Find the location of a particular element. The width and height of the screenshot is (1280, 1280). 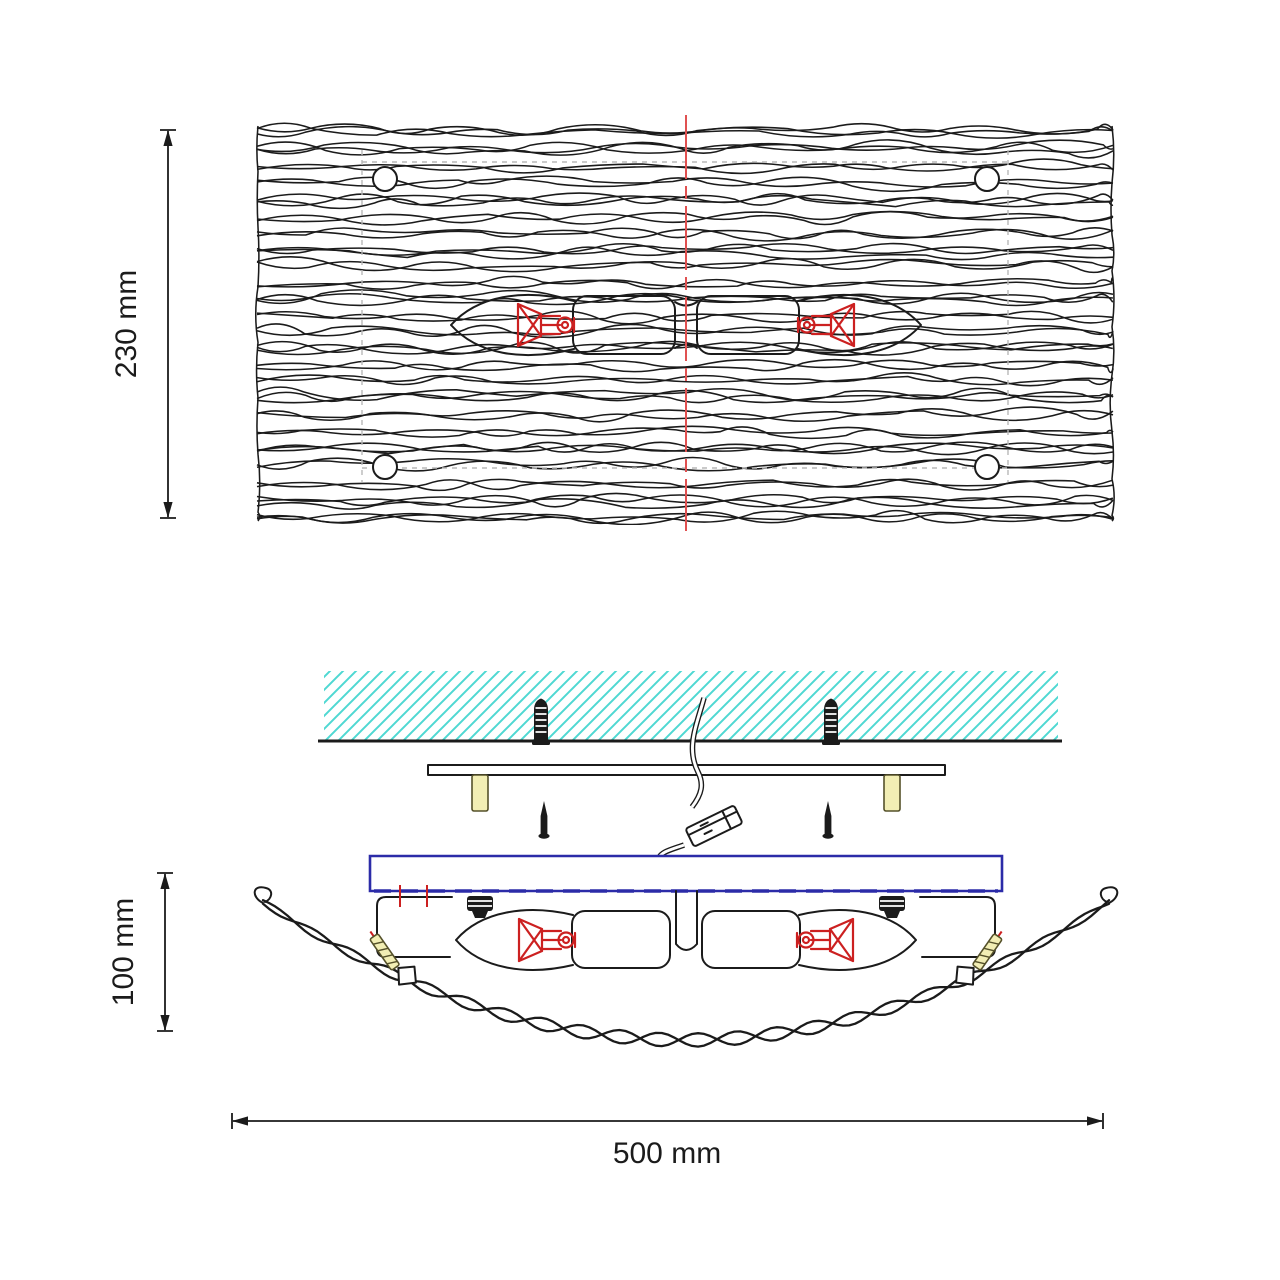

holder-profile-left is located at coordinates (621, 939).